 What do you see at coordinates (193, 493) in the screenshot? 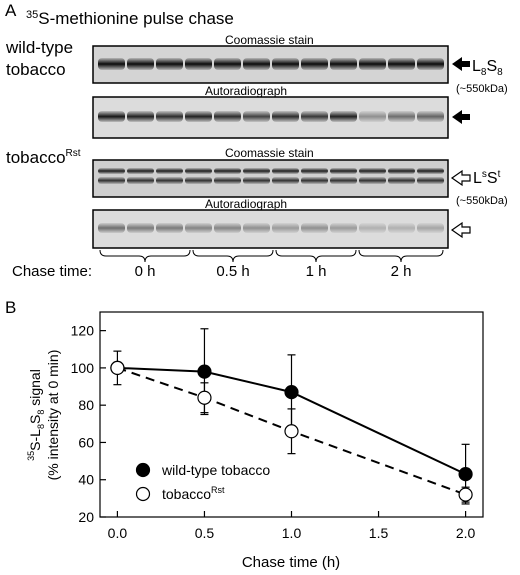
I see `legend-label-mutant: tobaccoRst` at bounding box center [193, 493].